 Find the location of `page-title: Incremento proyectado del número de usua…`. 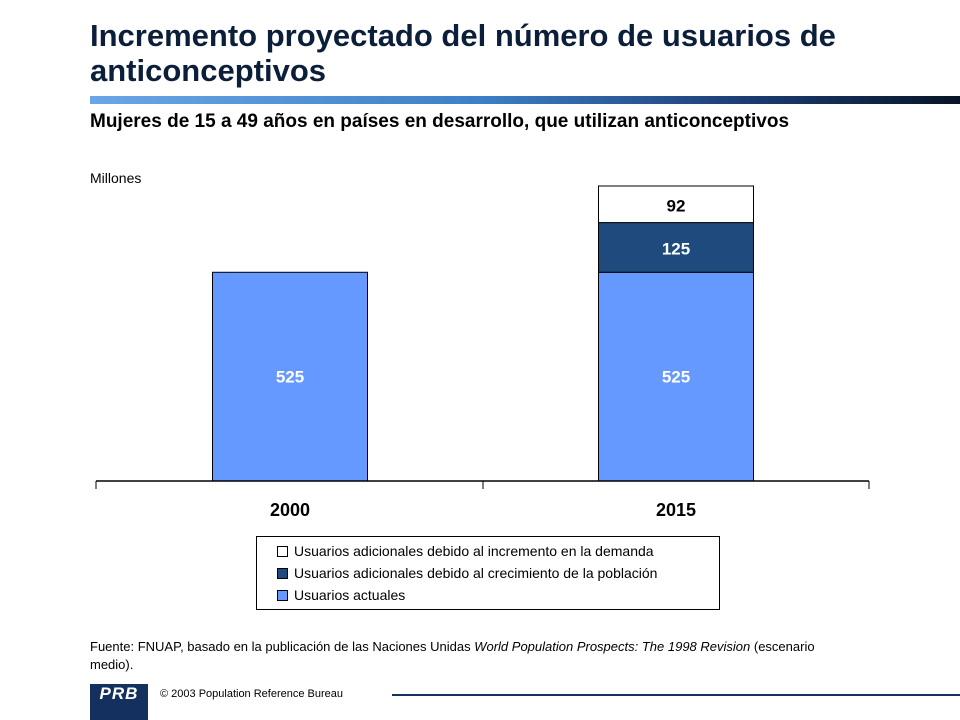

page-title: Incremento proyectado del número de usua… is located at coordinates (463, 53).